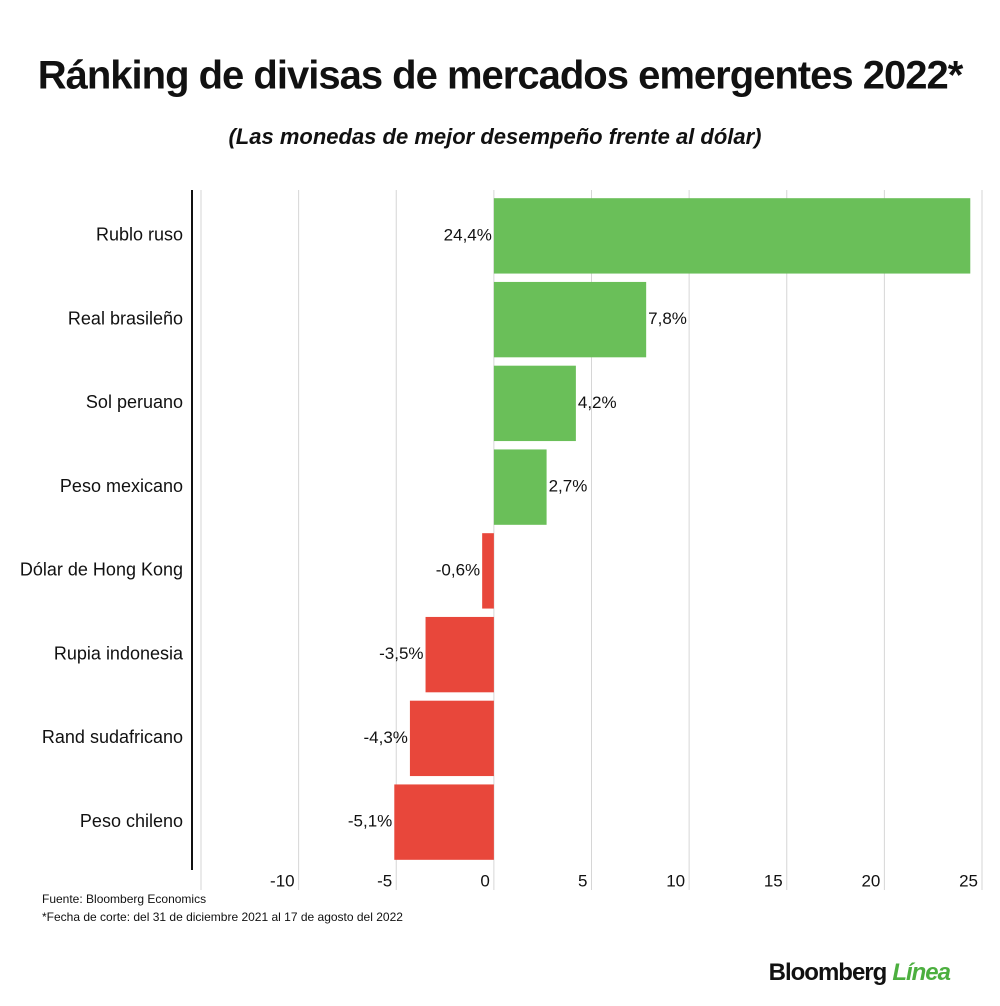  What do you see at coordinates (484, 880) in the screenshot?
I see `x-tick-label: 0` at bounding box center [484, 880].